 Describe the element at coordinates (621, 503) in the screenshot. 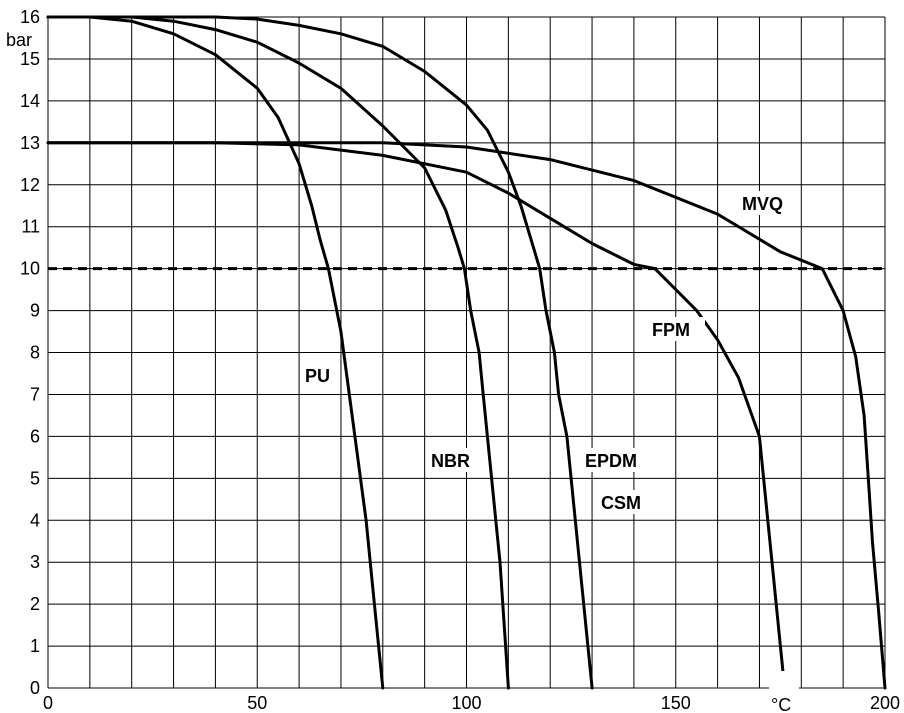

I see `series-label-csm: CSM` at that location.